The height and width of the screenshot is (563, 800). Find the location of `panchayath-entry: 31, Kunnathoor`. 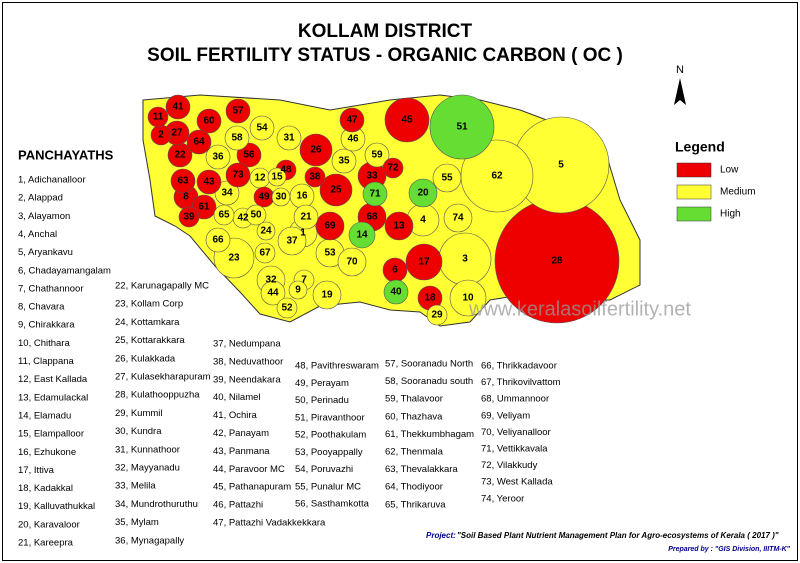

panchayath-entry: 31, Kunnathoor is located at coordinates (147, 449).